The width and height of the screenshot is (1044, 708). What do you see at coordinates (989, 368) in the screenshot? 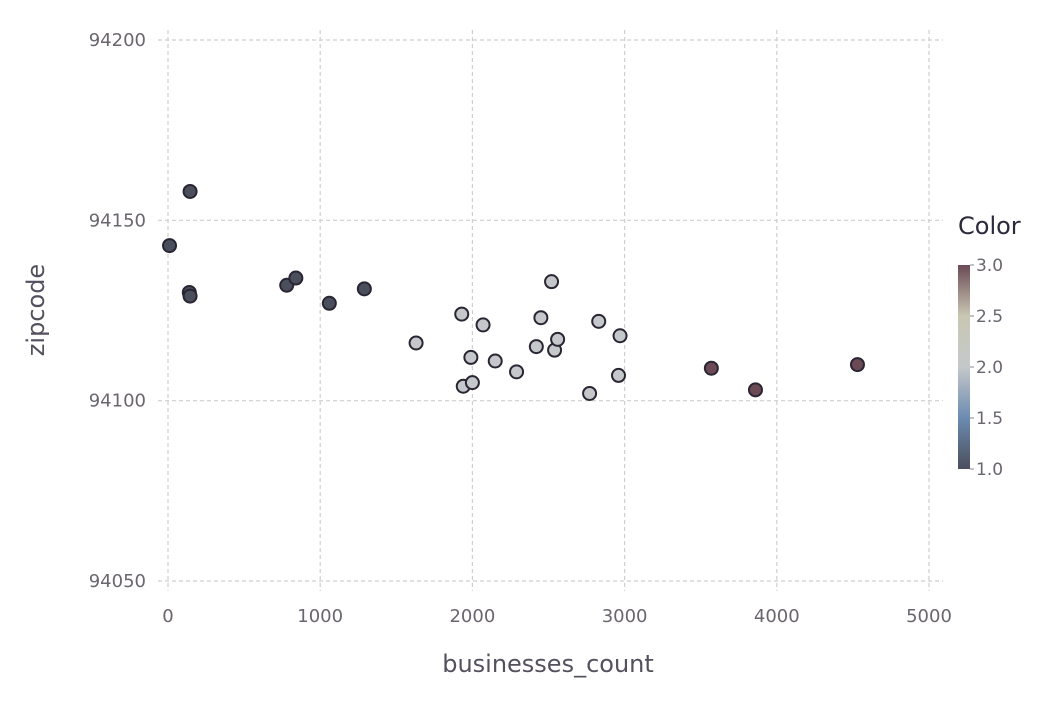
I see `legend-tick-label: 2.0` at bounding box center [989, 368].